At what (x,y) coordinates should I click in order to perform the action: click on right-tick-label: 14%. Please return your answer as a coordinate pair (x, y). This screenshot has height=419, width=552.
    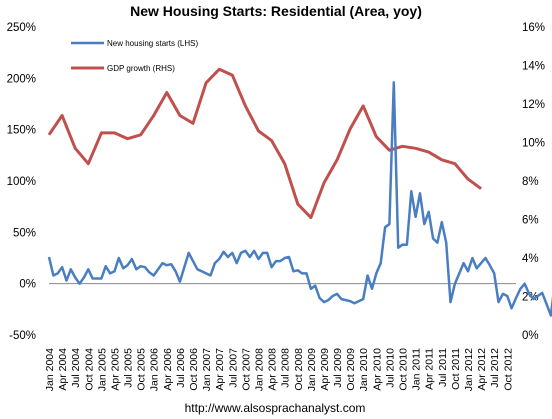
    Looking at the image, I should click on (533, 67).